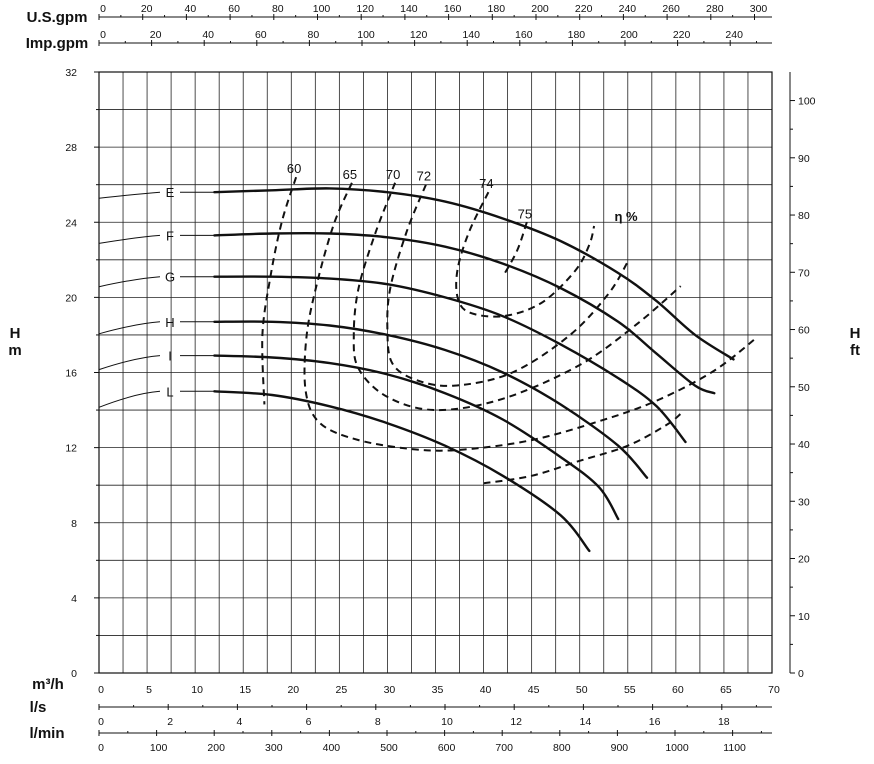  What do you see at coordinates (715, 9) in the screenshot?
I see `usgpm-tick-label: 280` at bounding box center [715, 9].